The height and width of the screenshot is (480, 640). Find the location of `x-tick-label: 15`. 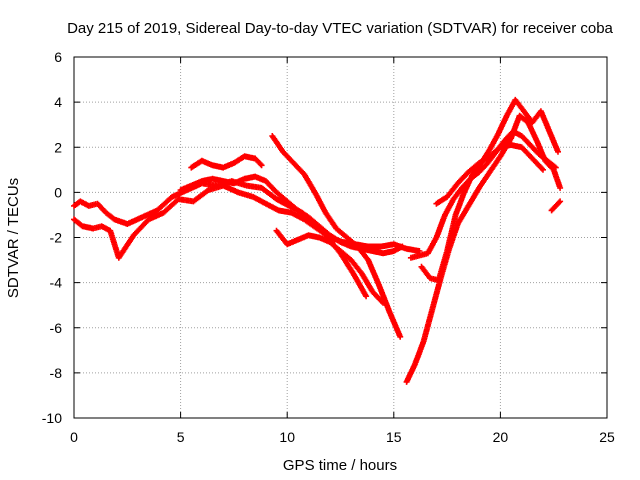

x-tick-label: 15 is located at coordinates (394, 437).